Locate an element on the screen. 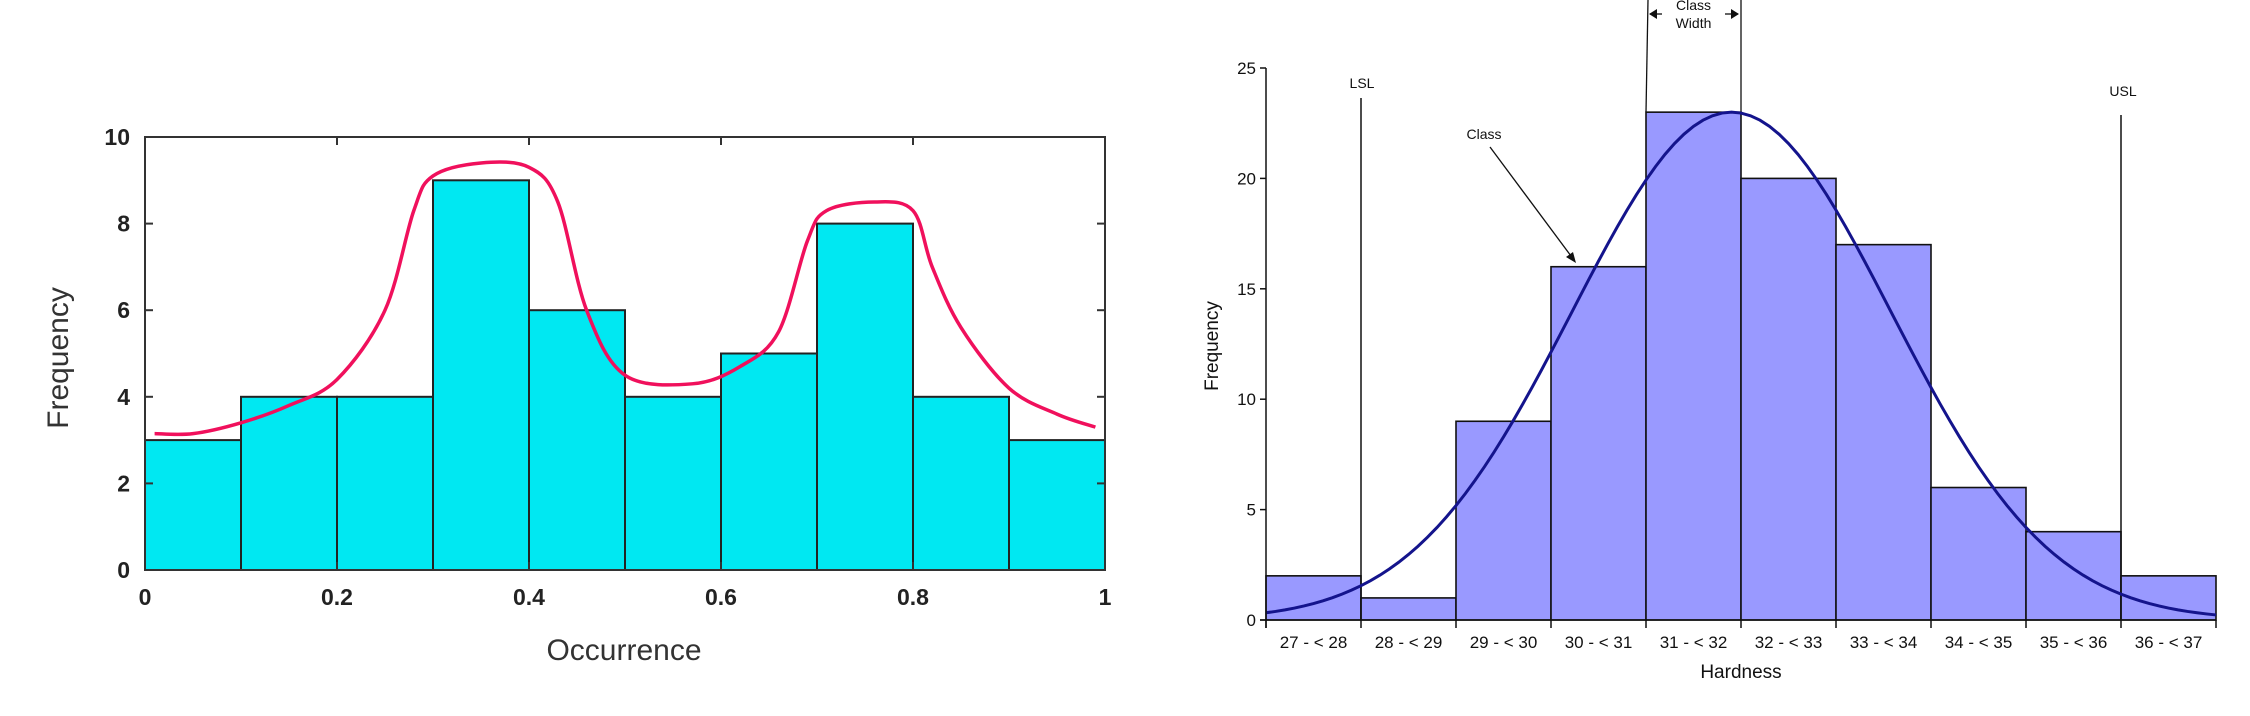 This screenshot has height=716, width=2250. x-category-label: 27 - < 28 is located at coordinates (1314, 642).